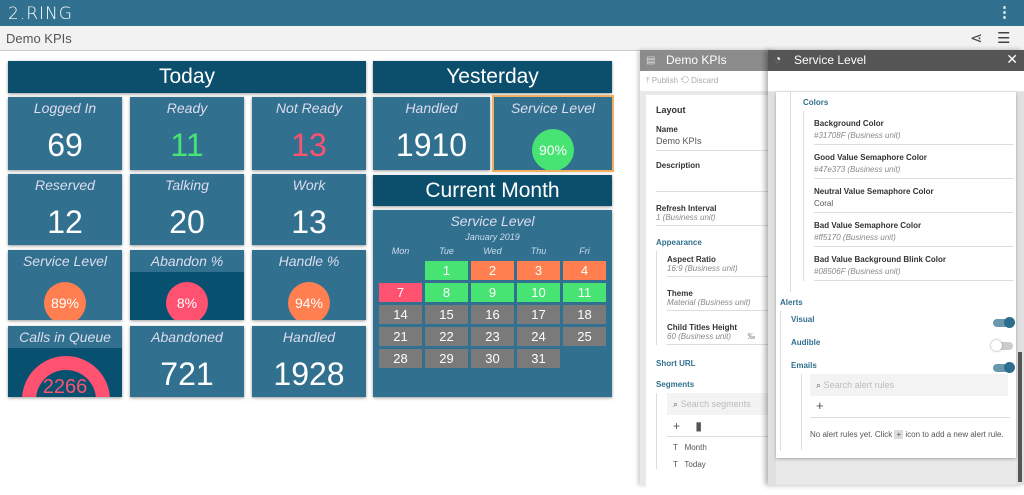 The width and height of the screenshot is (1024, 495). I want to click on kpi-tile: Handle % 94%, so click(309, 285).